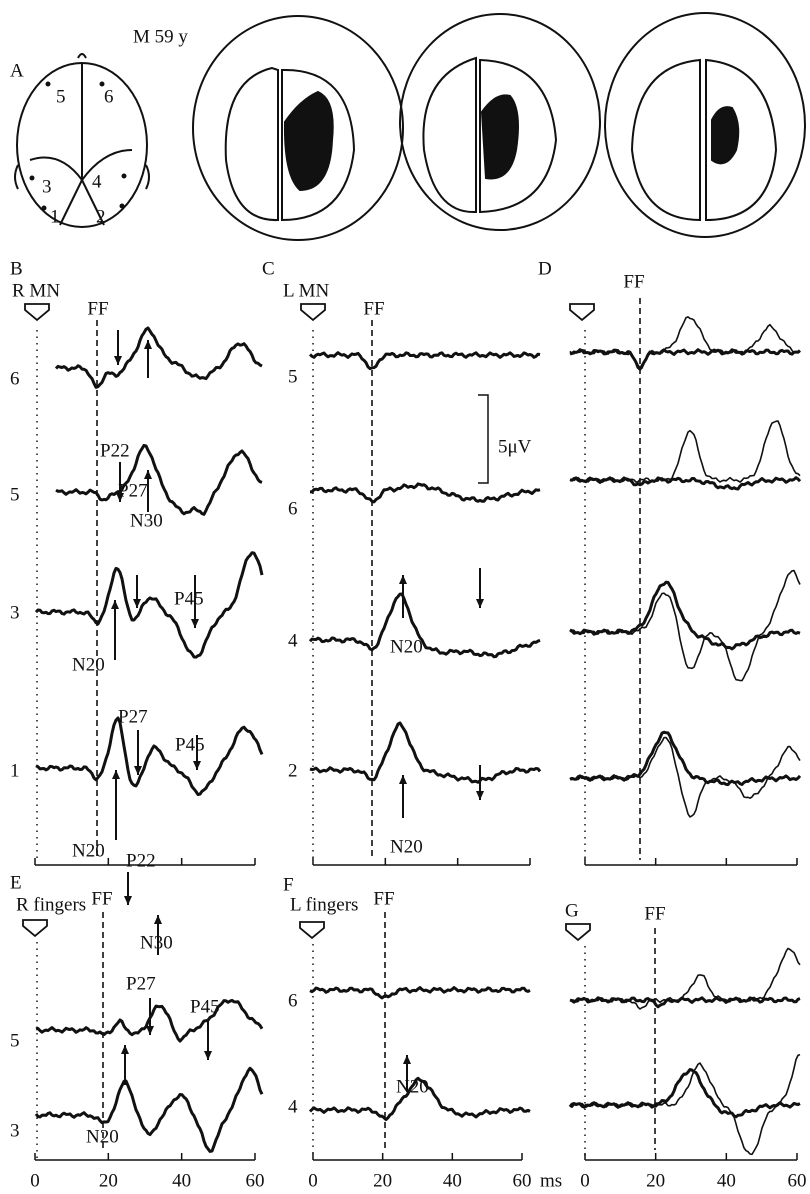 This screenshot has height=1194, width=810. What do you see at coordinates (551, 1180) in the screenshot?
I see `axis-unit: ms` at bounding box center [551, 1180].